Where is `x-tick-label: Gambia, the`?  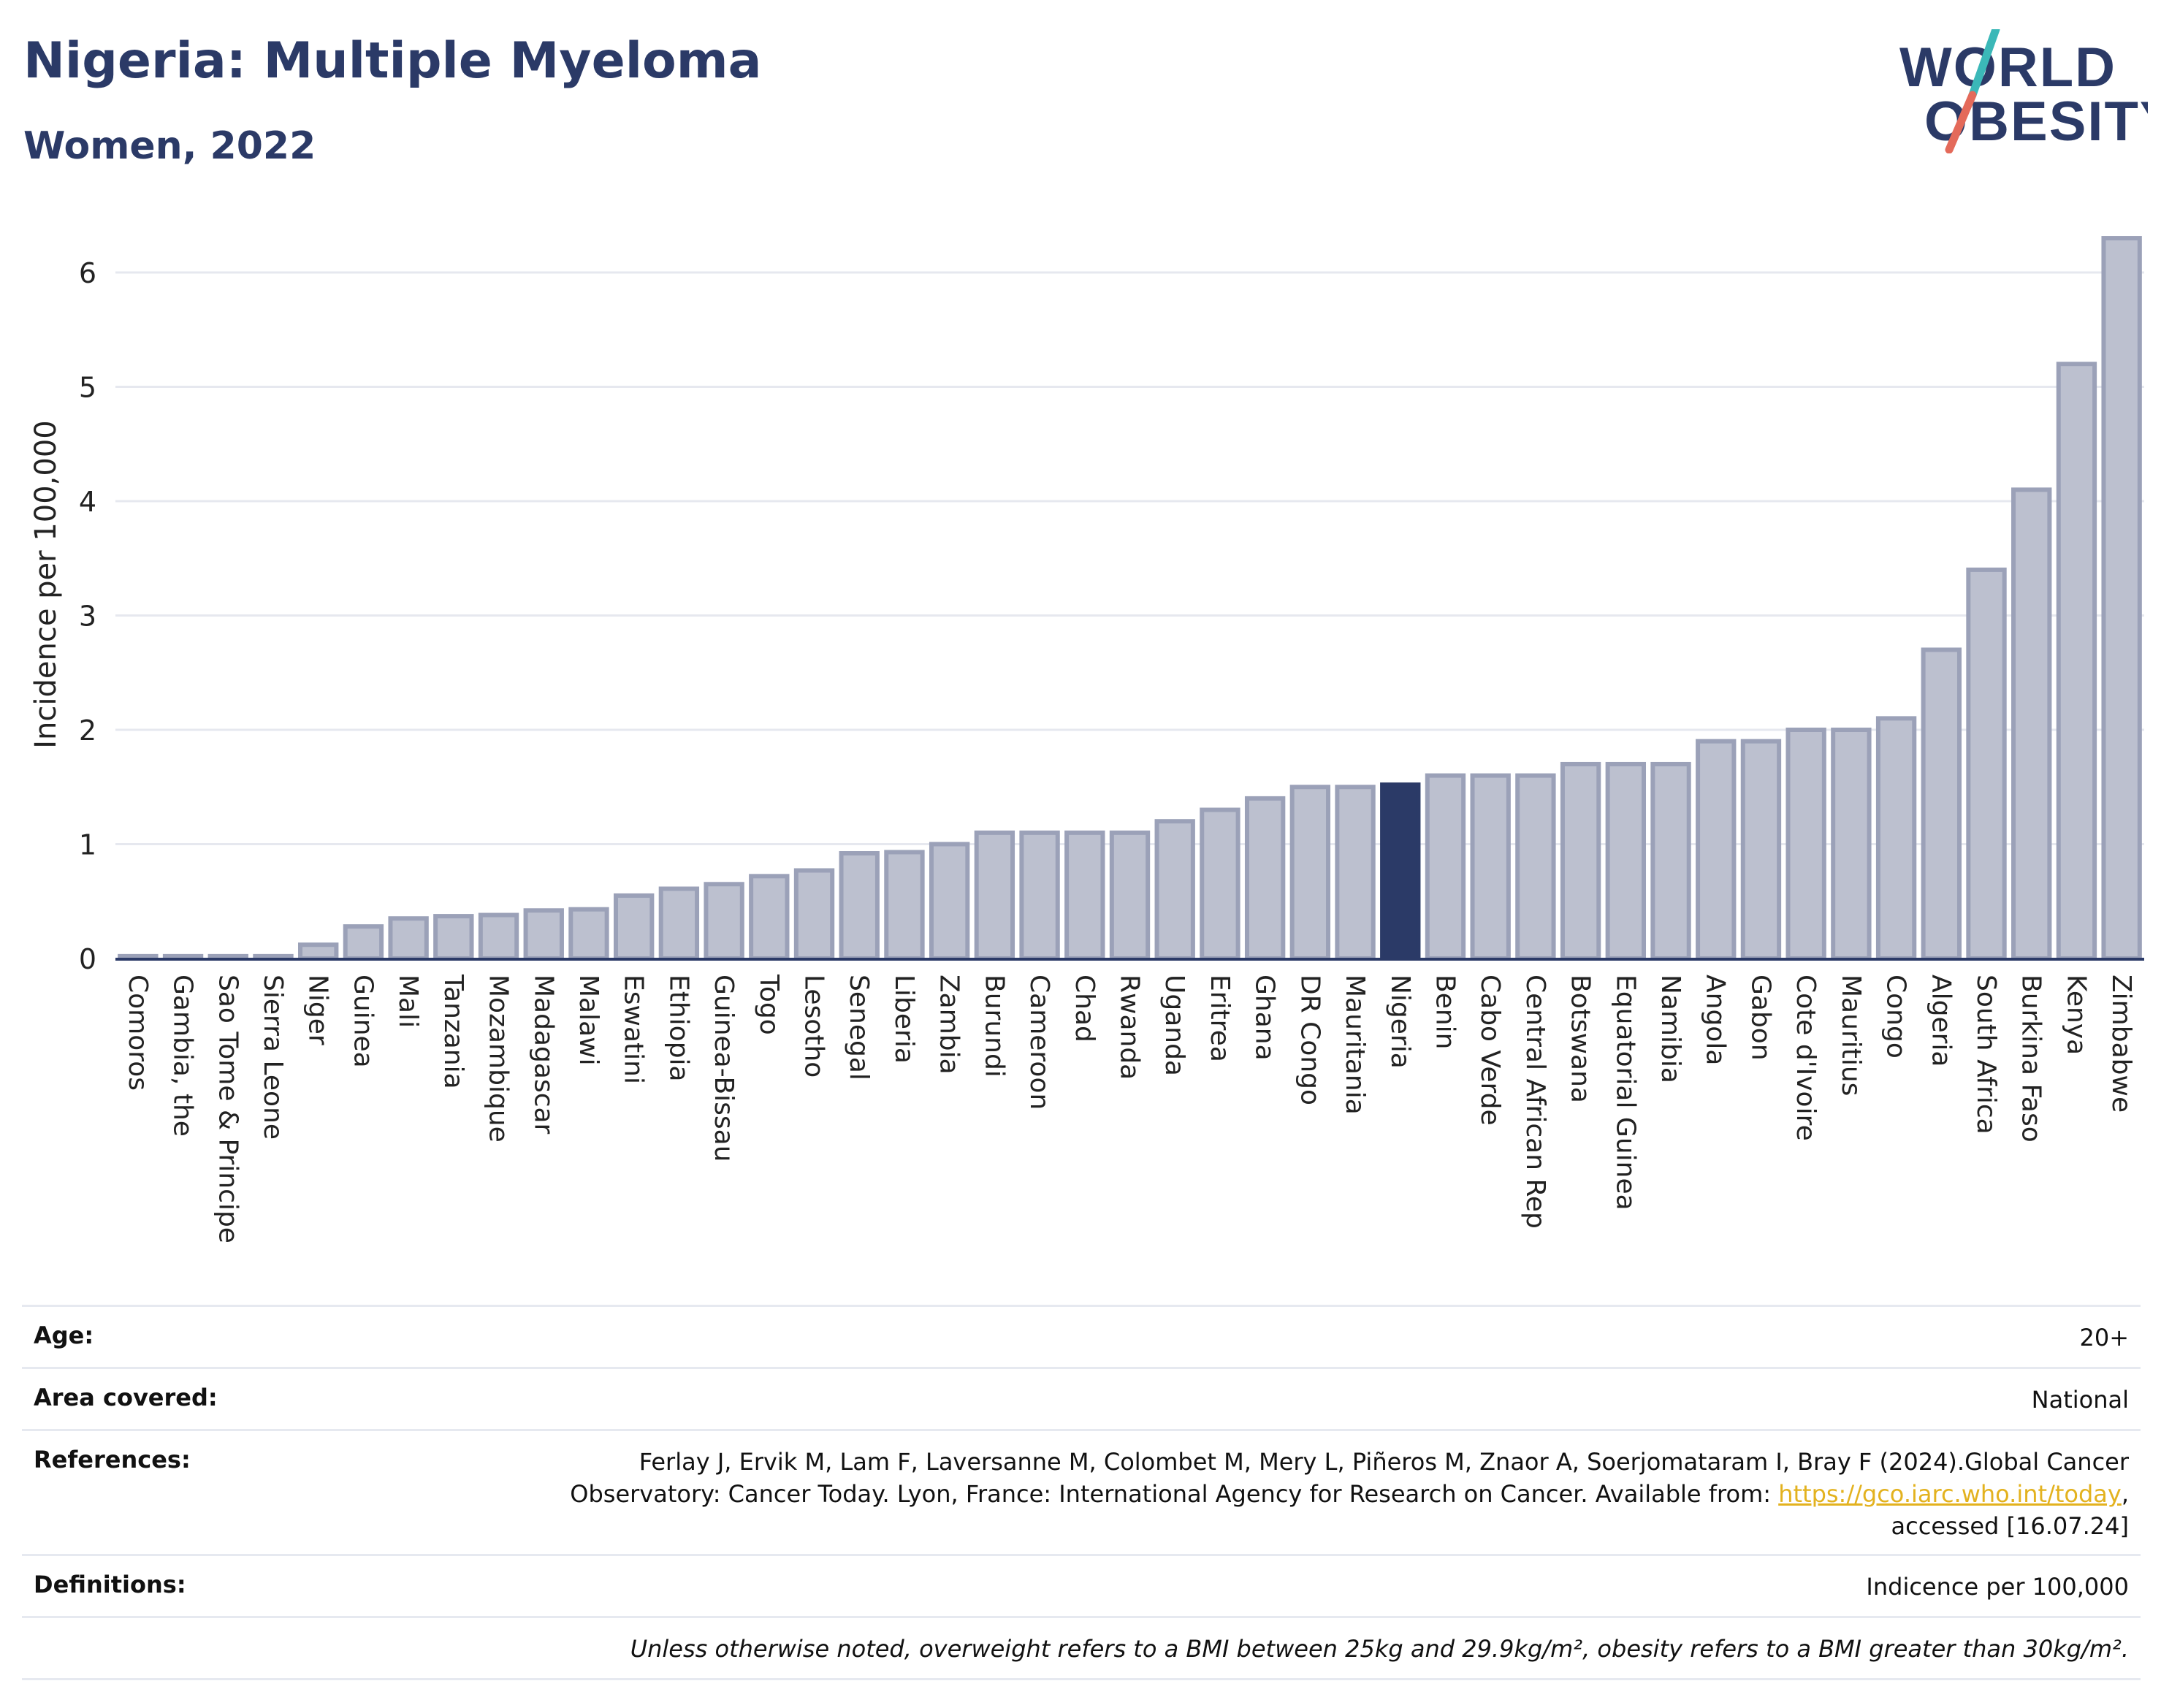 x-tick-label: Gambia, the is located at coordinates (183, 1056).